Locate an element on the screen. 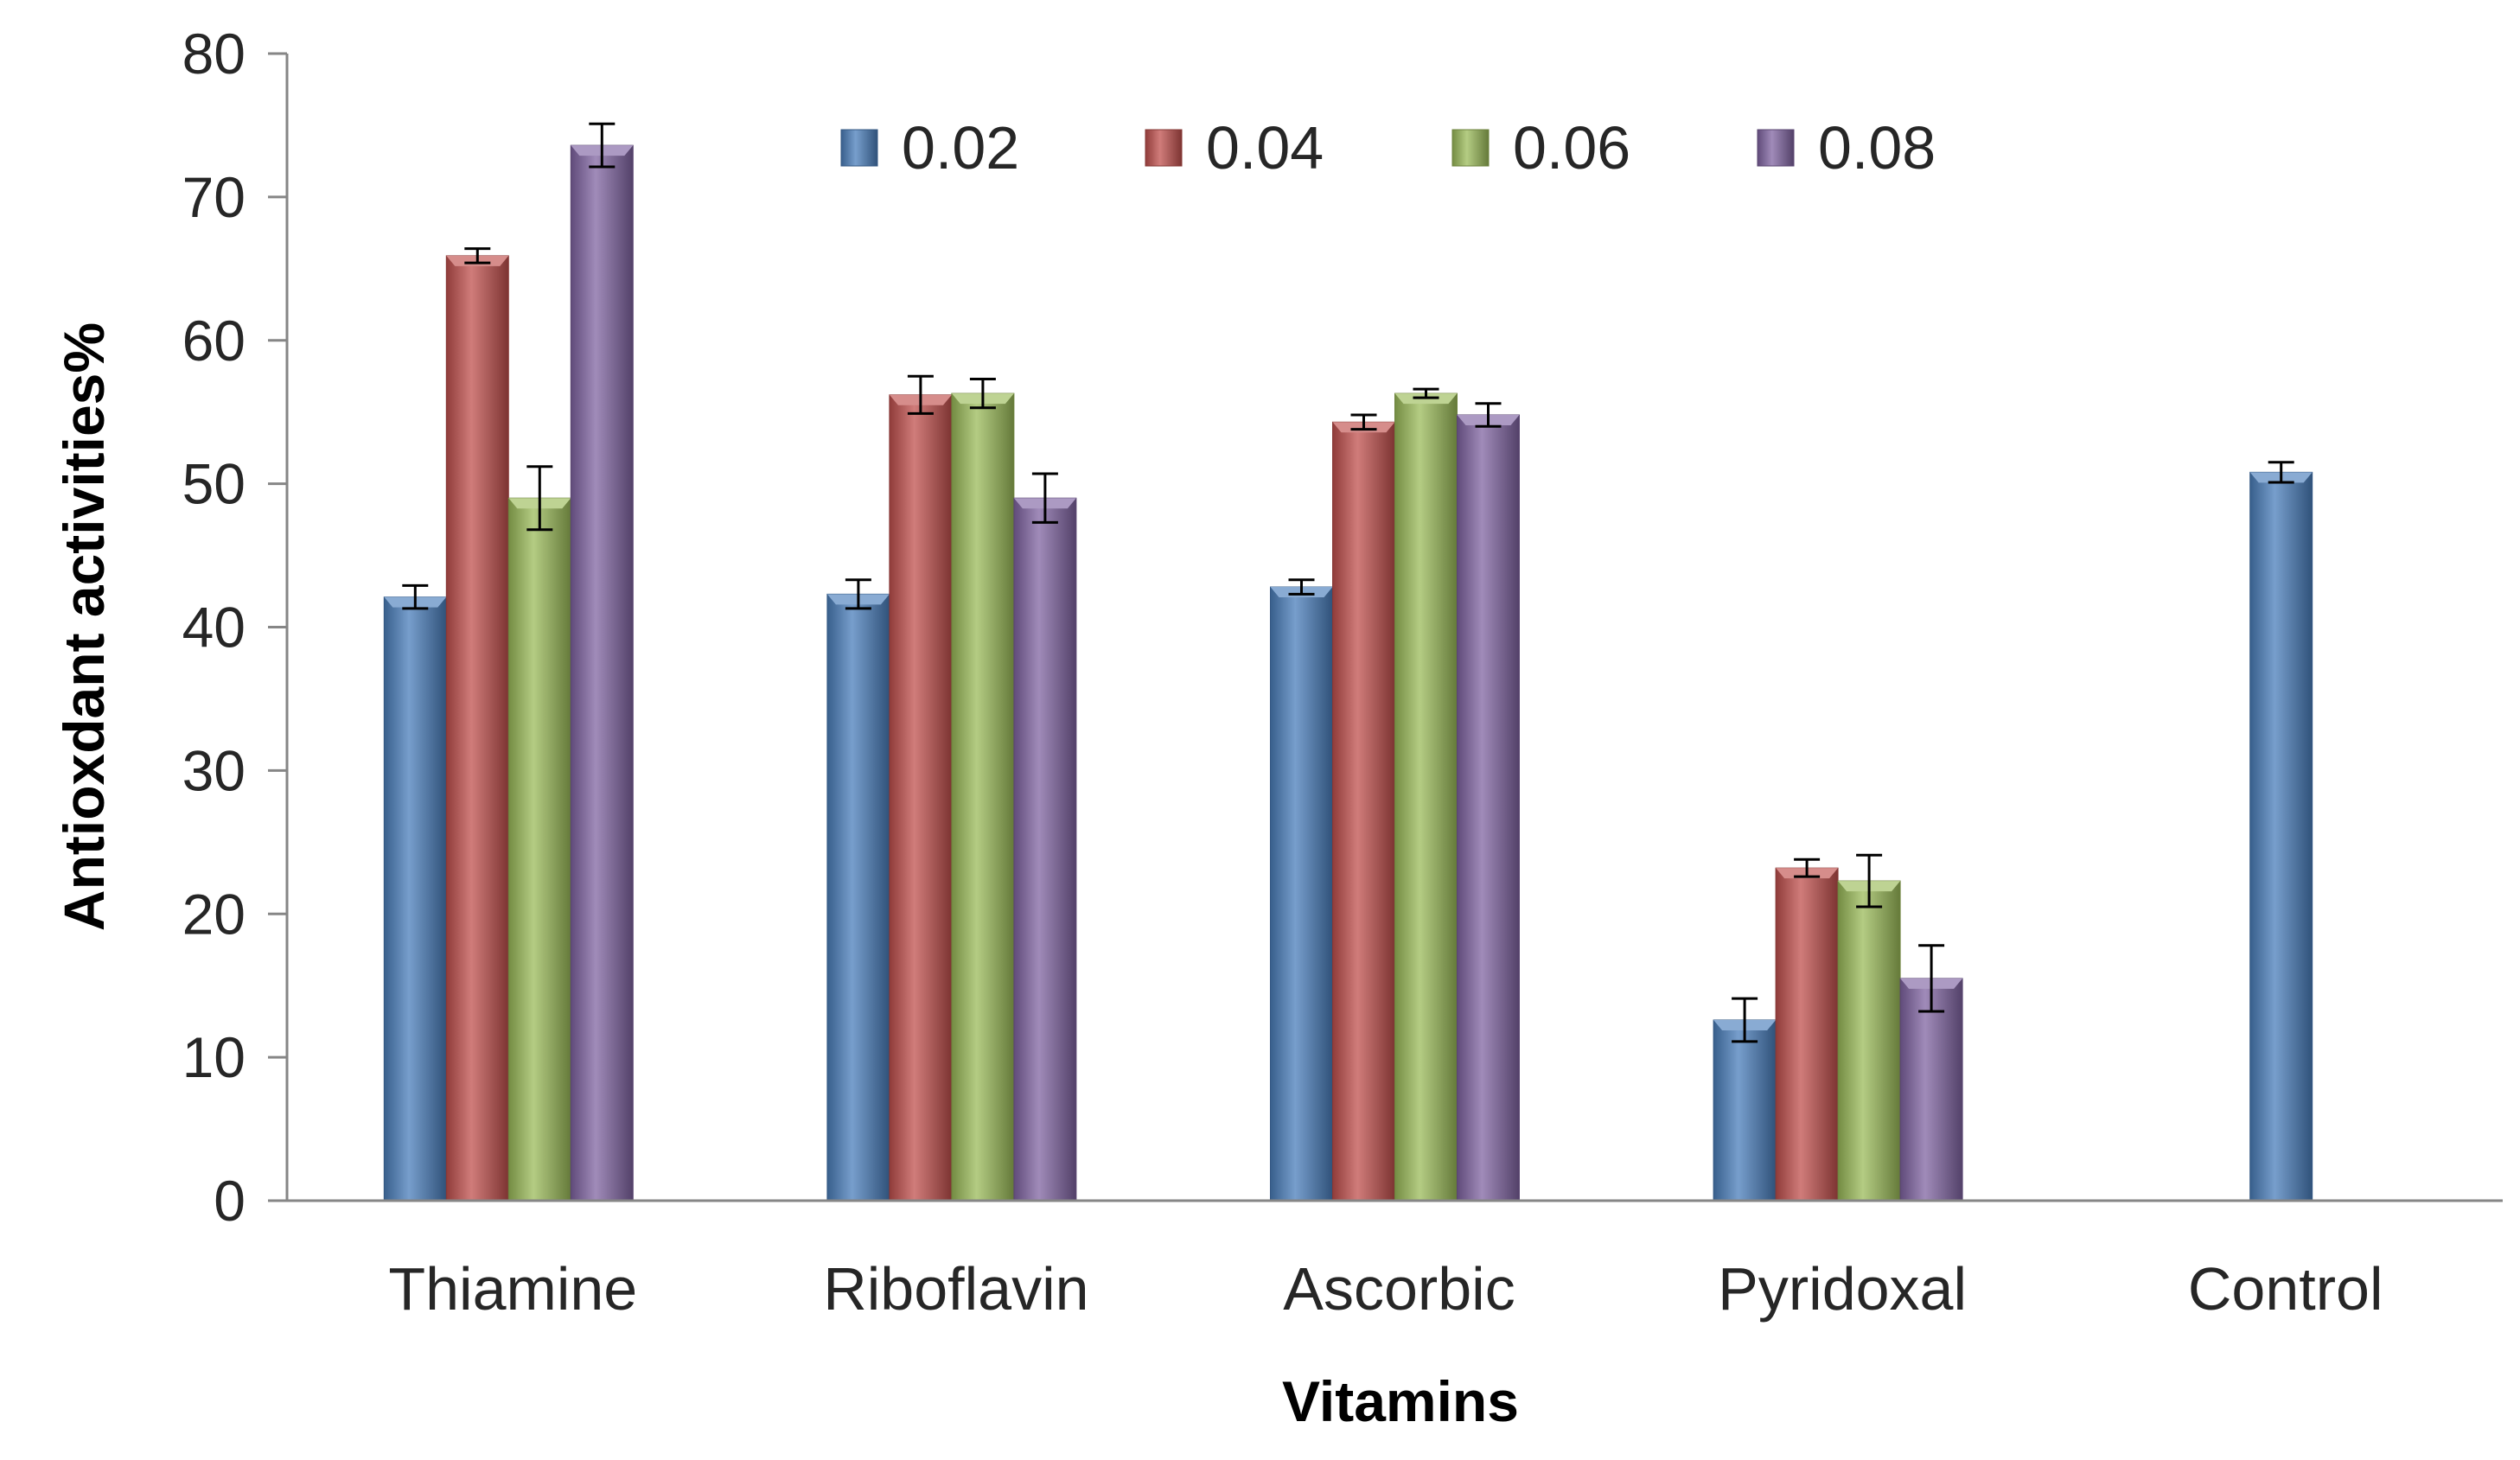  legend-item-0_06: 0.06 is located at coordinates (1541, 148).